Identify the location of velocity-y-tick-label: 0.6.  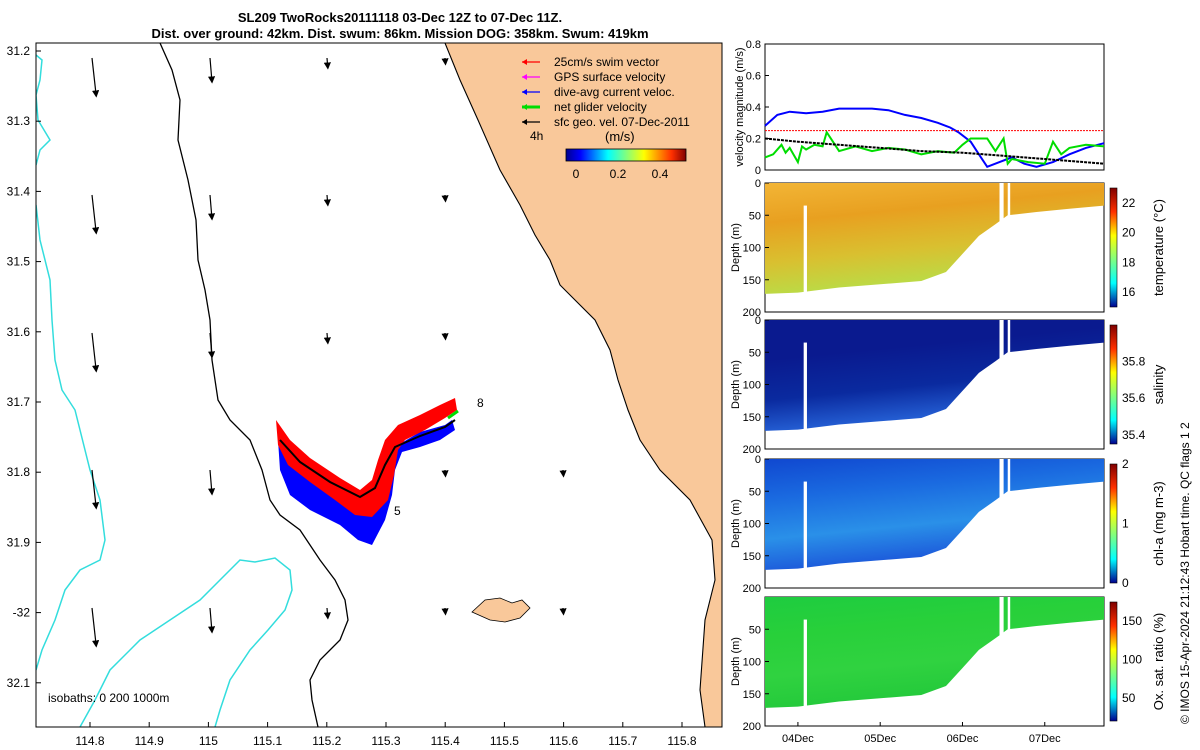
(753, 77).